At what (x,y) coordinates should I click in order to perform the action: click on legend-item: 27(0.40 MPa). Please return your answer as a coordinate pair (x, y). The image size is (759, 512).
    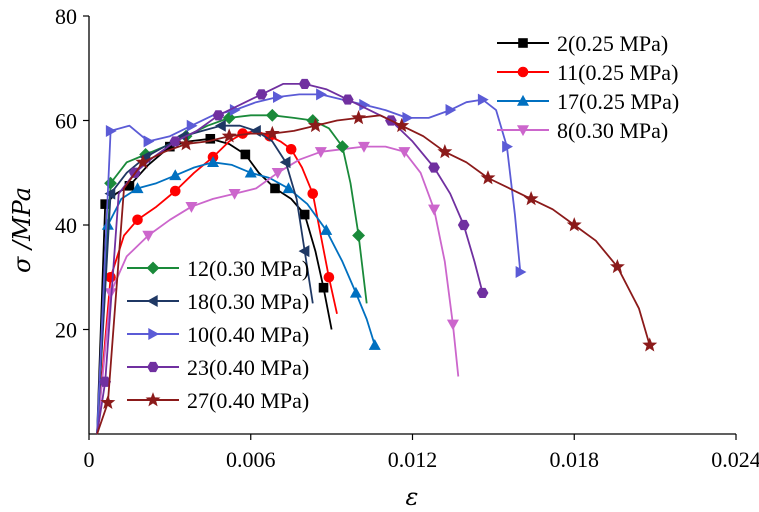
    Looking at the image, I should click on (218, 400).